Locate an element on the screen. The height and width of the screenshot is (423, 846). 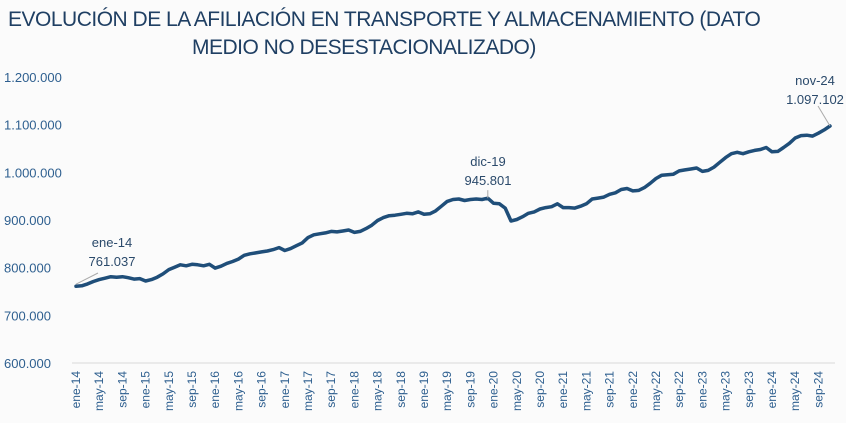
annotation-date: ene-14 is located at coordinates (112, 242).